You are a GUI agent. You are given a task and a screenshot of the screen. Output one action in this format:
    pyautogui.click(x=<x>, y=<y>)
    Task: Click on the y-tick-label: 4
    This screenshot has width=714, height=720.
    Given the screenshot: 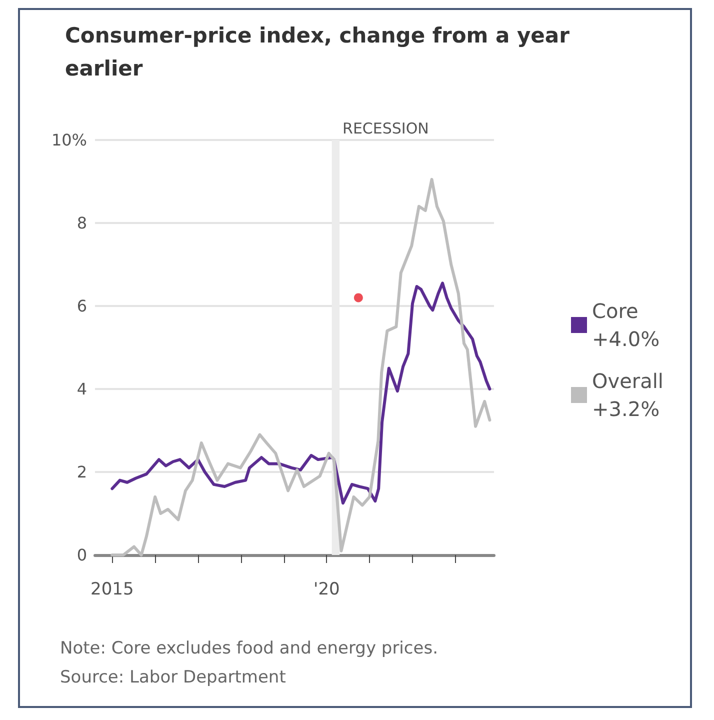 What is the action you would take?
    pyautogui.click(x=81, y=389)
    